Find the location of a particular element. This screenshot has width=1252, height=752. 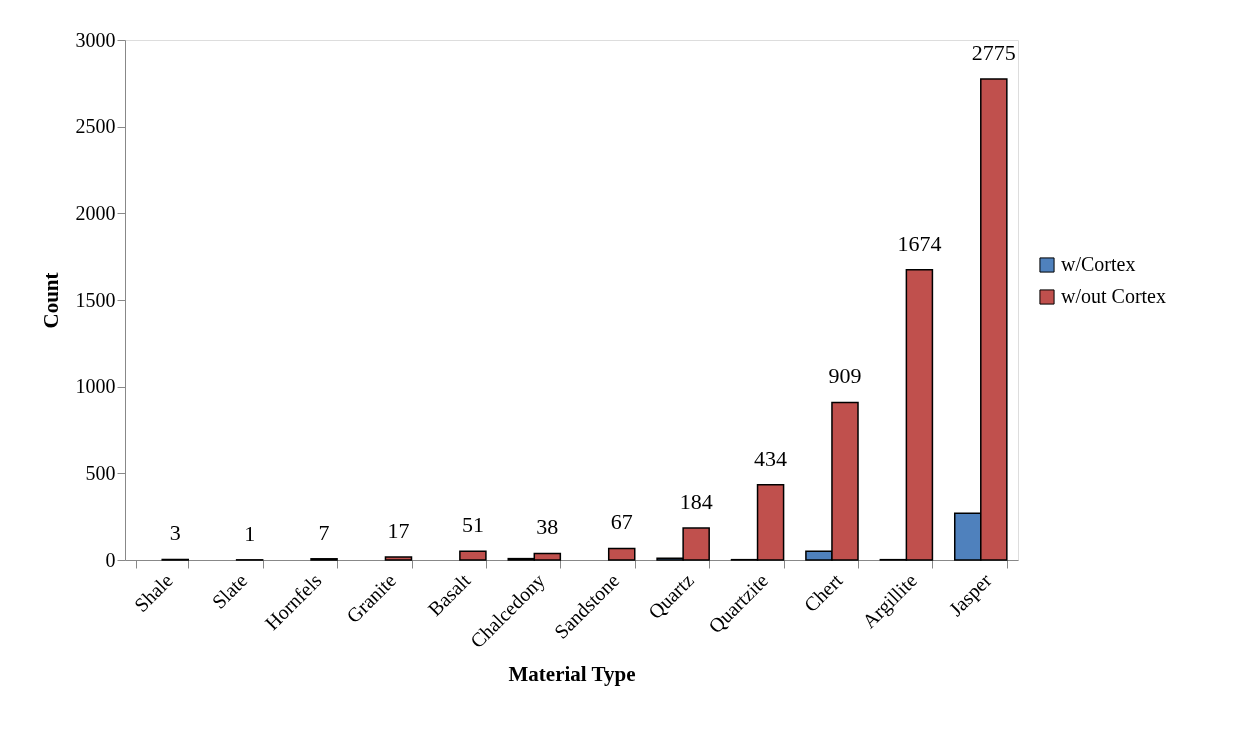

x-tick-label: Slate is located at coordinates (229, 591).